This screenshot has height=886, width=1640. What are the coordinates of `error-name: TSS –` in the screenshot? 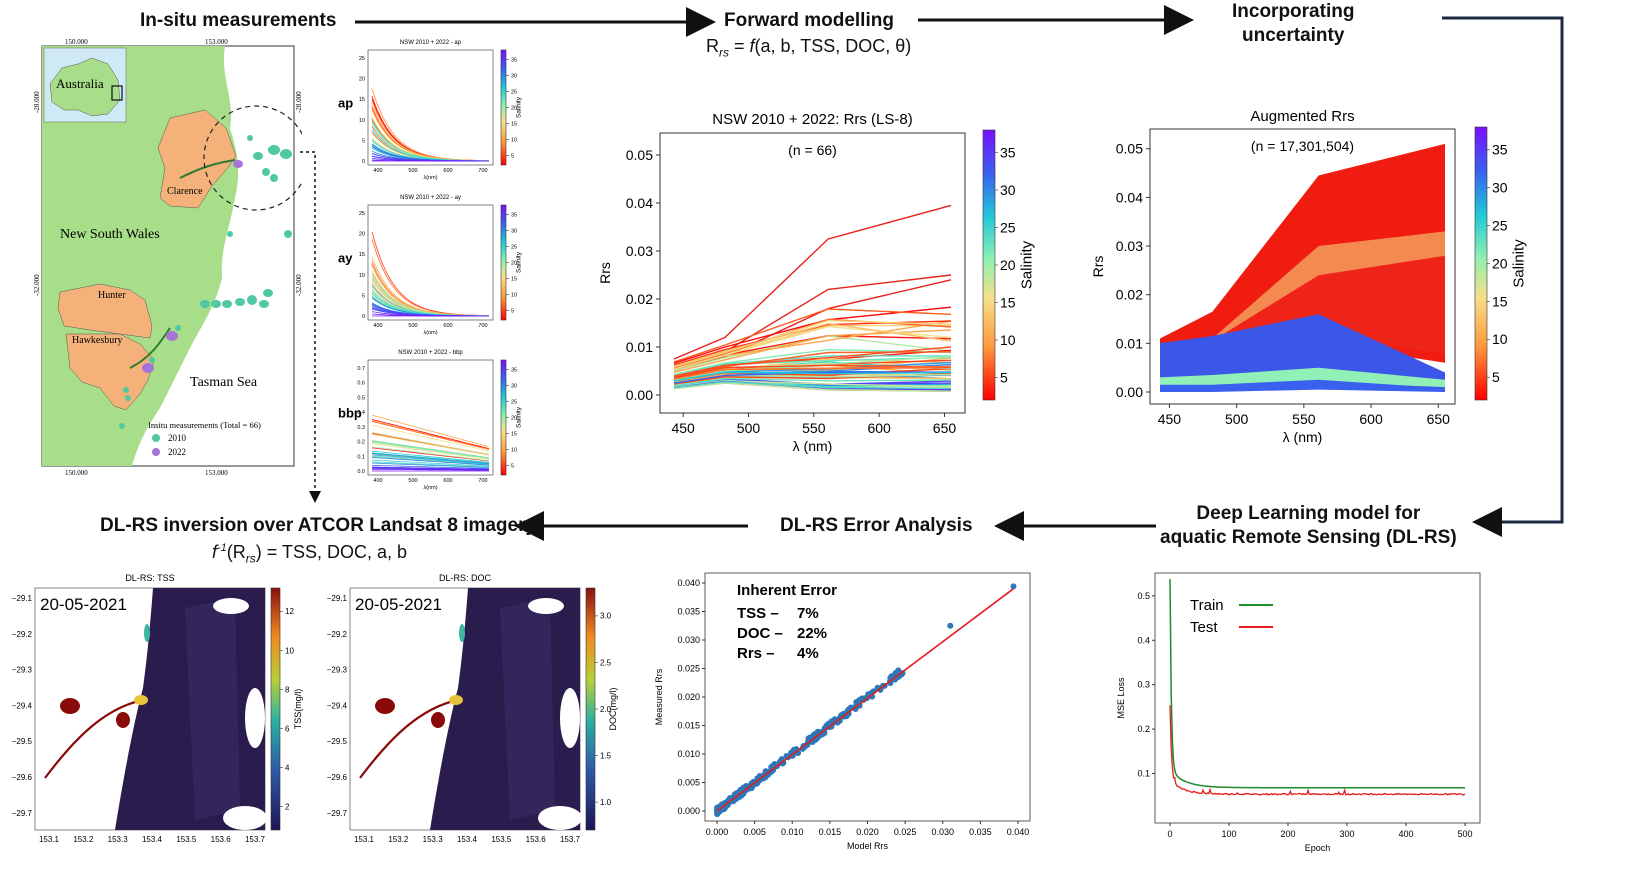 It's located at (758, 613).